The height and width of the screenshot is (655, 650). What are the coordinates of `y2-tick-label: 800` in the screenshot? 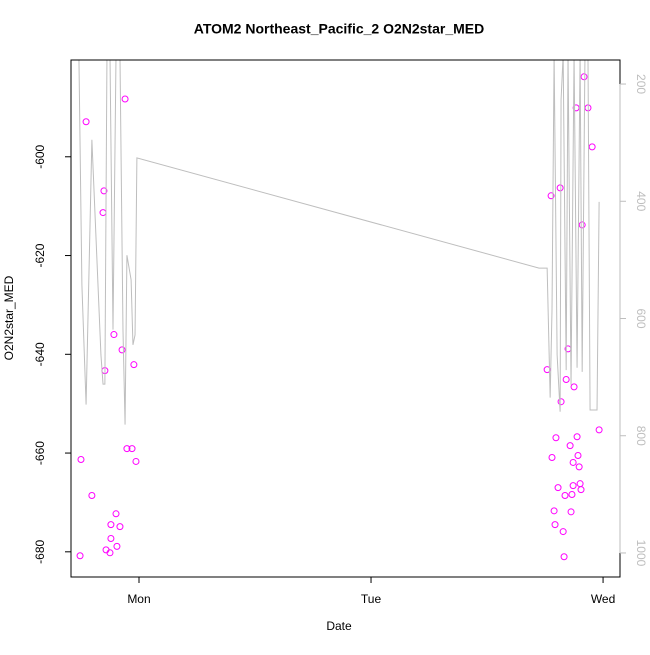 It's located at (641, 436).